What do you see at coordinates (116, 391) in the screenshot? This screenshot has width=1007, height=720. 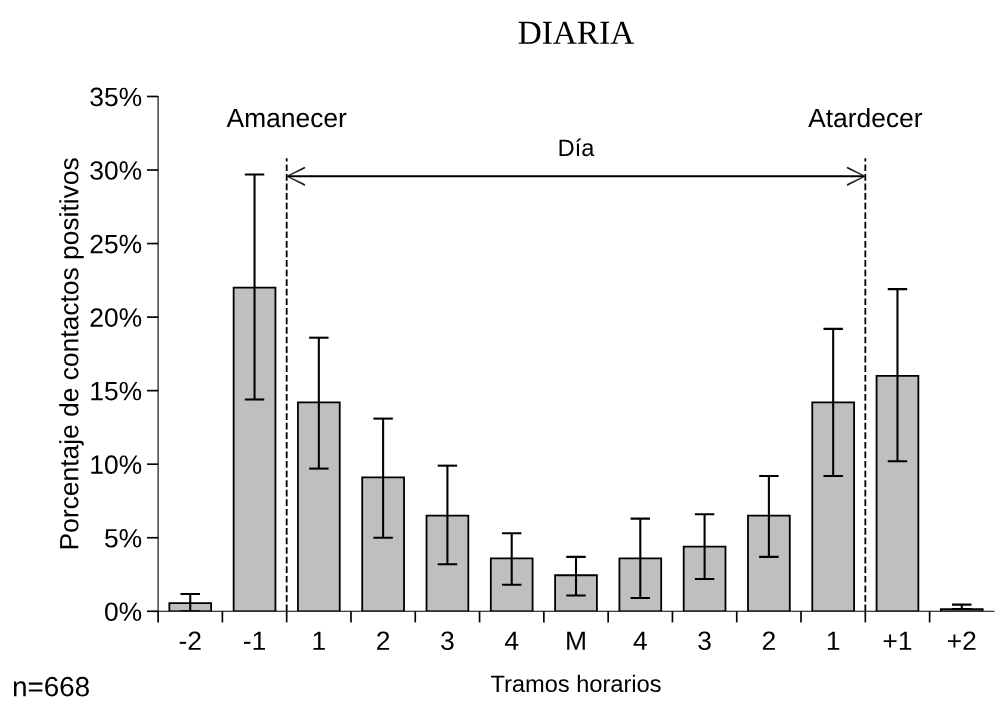 I see `y-tick-label: 15%` at bounding box center [116, 391].